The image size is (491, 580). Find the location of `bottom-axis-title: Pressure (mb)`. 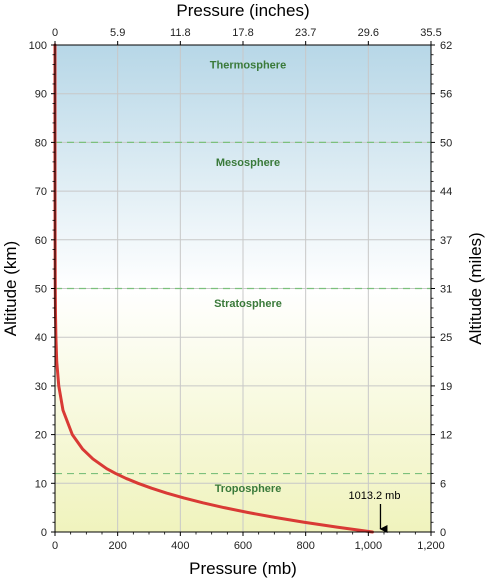

bottom-axis-title: Pressure (mb) is located at coordinates (243, 568).